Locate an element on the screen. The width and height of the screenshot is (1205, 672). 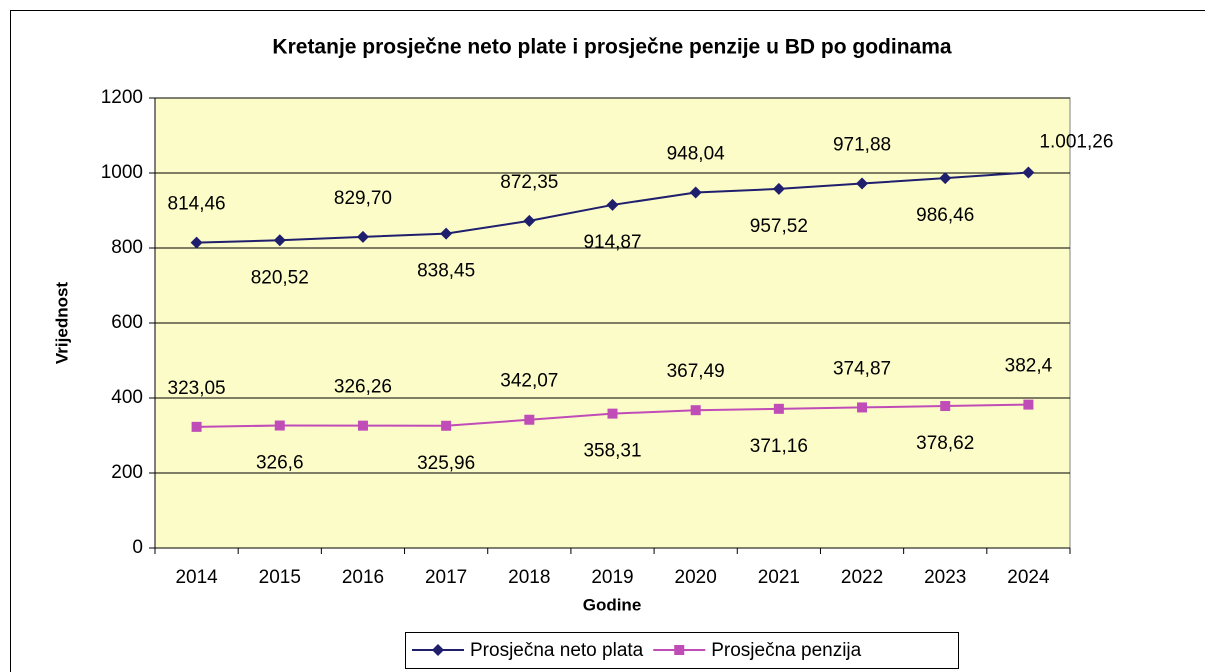
legend-label: Prosječna neto plata is located at coordinates (557, 650).